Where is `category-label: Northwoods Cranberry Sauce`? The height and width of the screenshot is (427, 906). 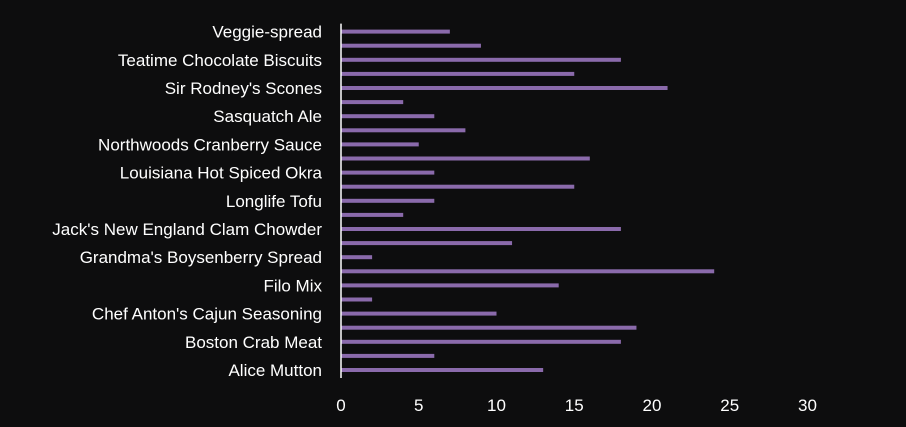
category-label: Northwoods Cranberry Sauce is located at coordinates (210, 144).